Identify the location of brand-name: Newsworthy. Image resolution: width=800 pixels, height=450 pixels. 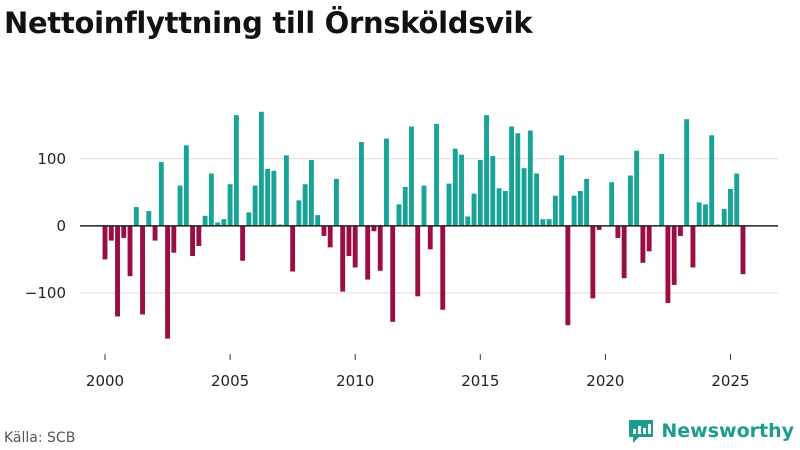
(727, 431).